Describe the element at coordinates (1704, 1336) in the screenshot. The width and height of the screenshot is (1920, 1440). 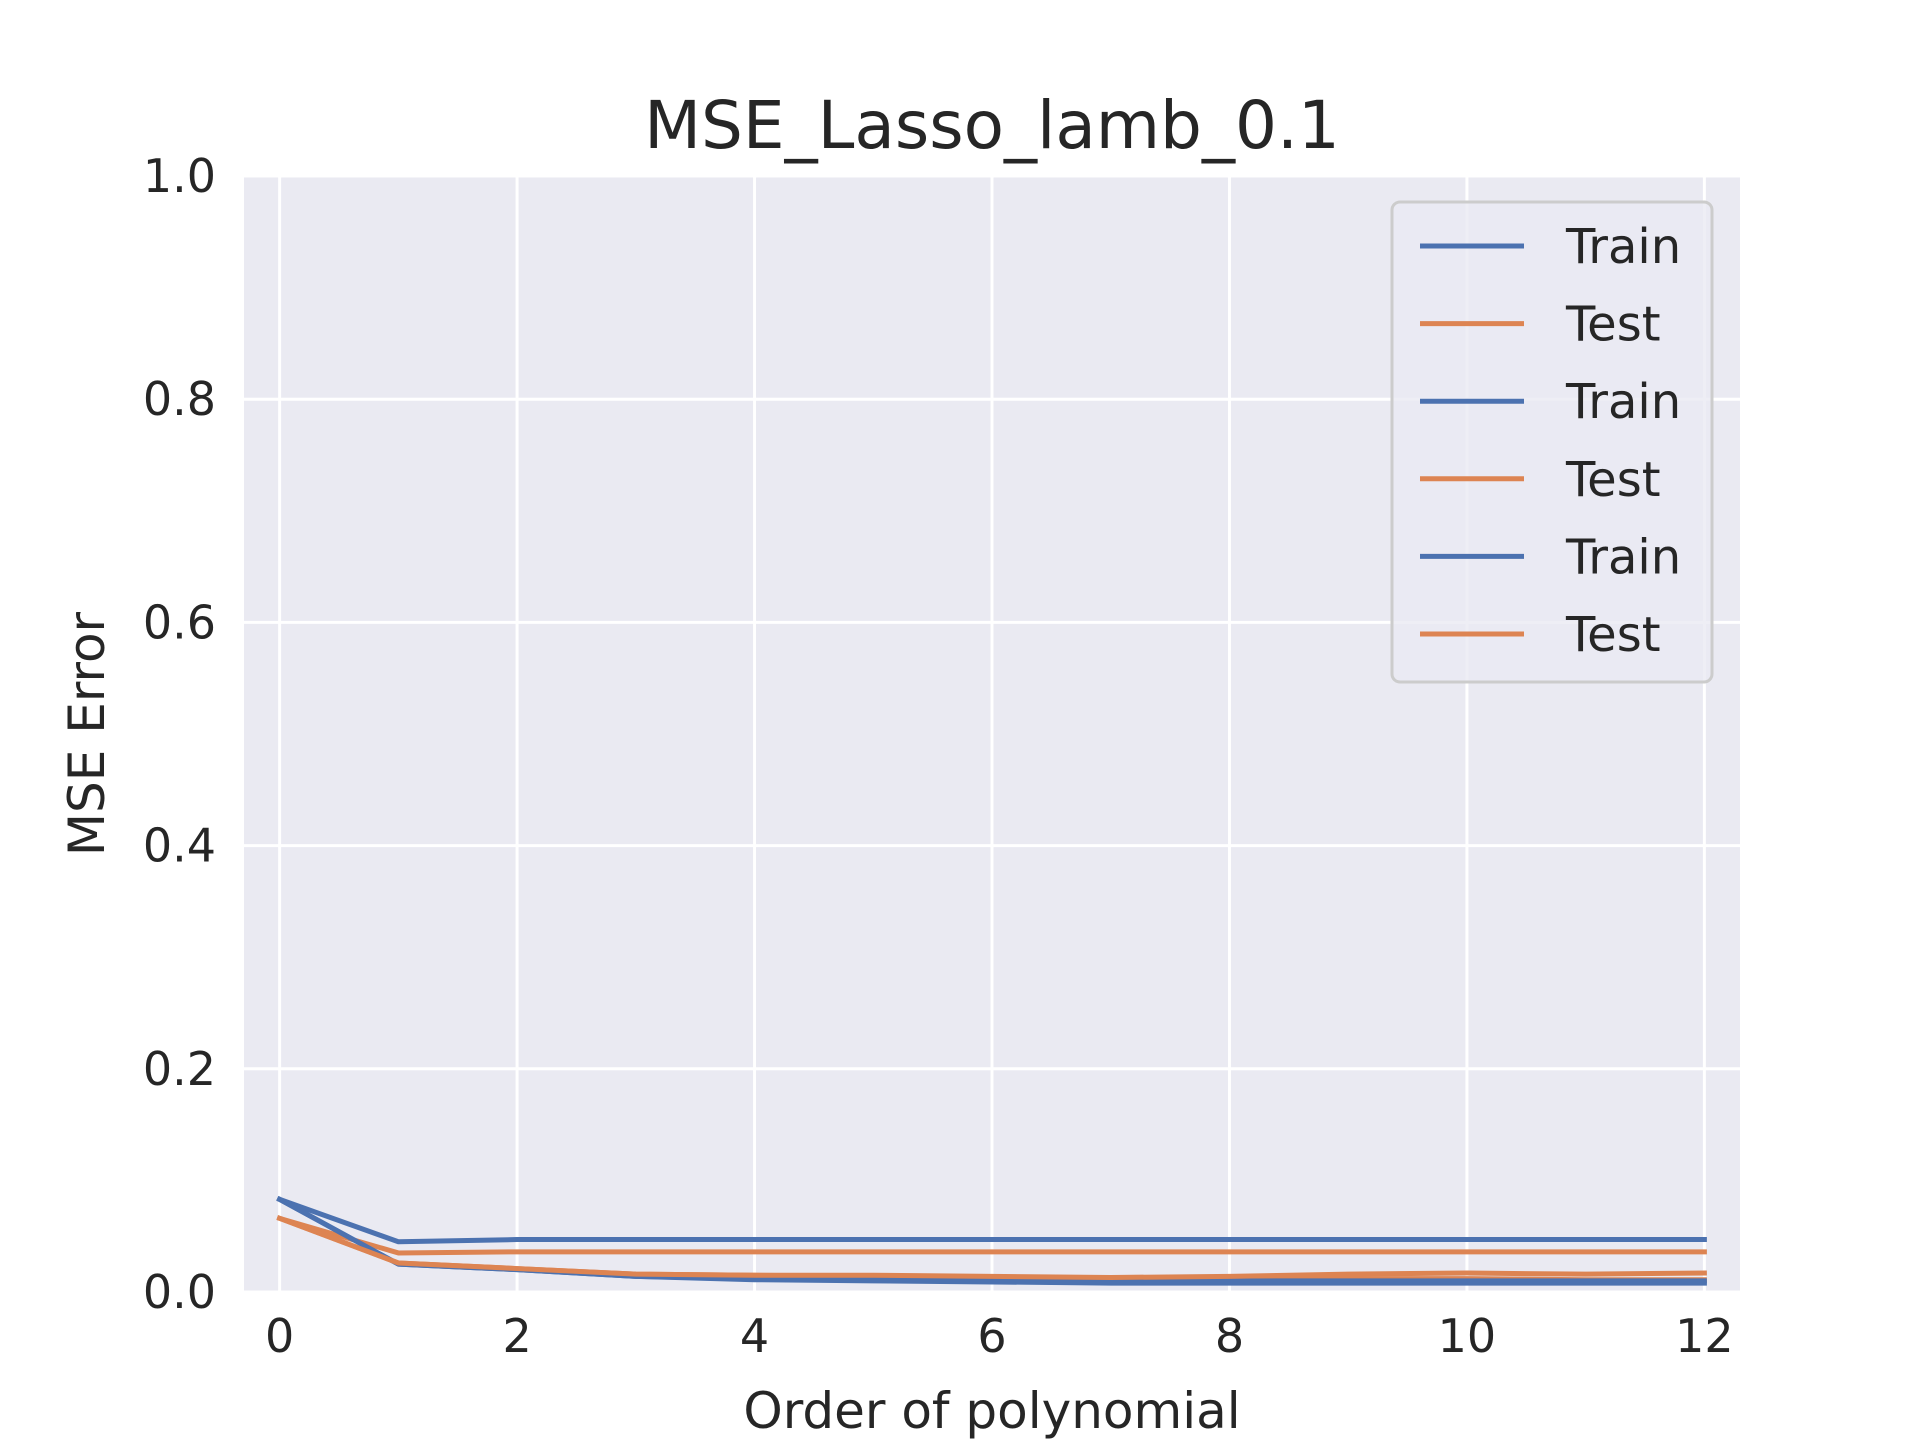
I see `x-tick-label: 12` at that location.